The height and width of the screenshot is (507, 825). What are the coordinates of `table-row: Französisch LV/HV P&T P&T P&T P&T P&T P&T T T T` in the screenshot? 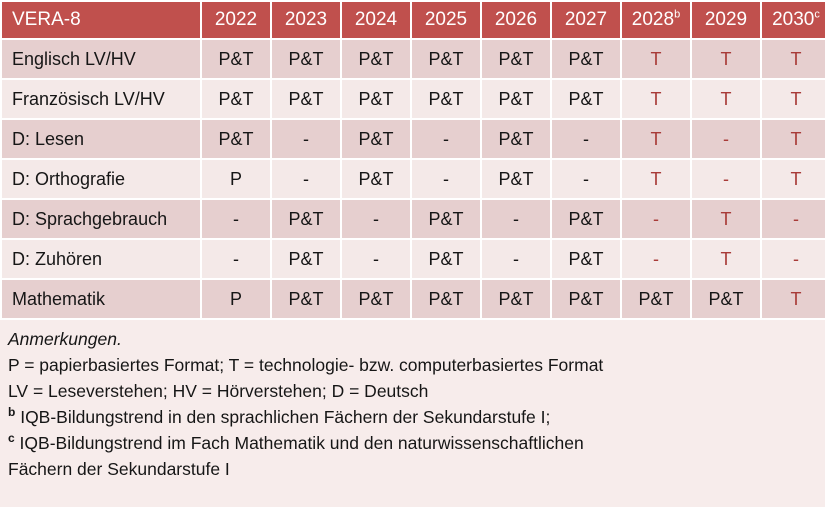 It's located at (413, 99).